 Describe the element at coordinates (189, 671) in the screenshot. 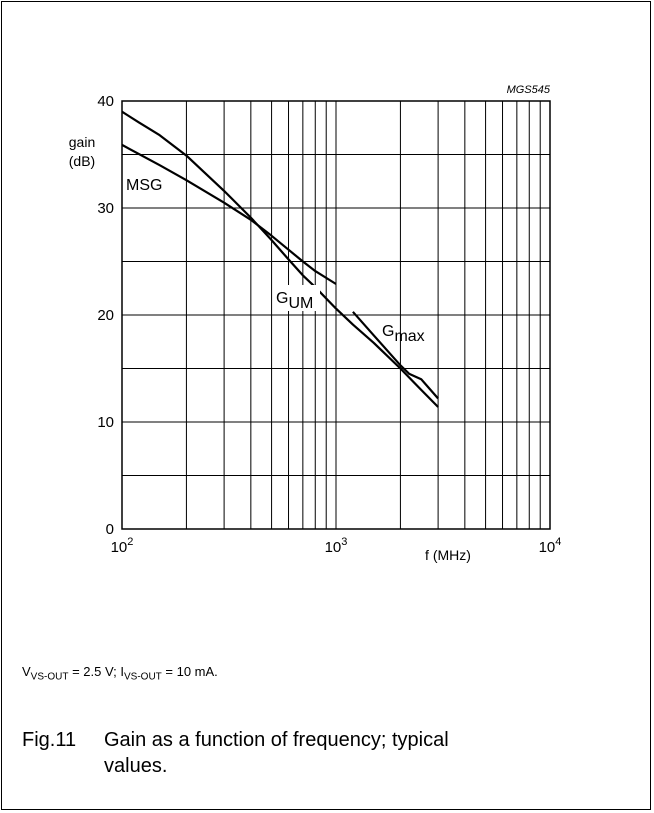

I see `current-value: = 10 mA.` at that location.